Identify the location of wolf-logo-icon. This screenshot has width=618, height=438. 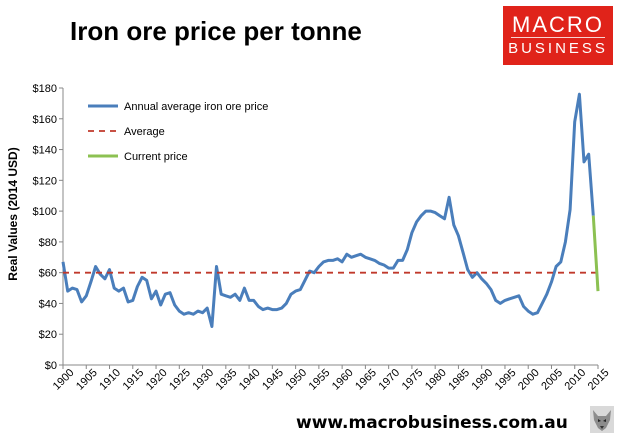
(602, 419).